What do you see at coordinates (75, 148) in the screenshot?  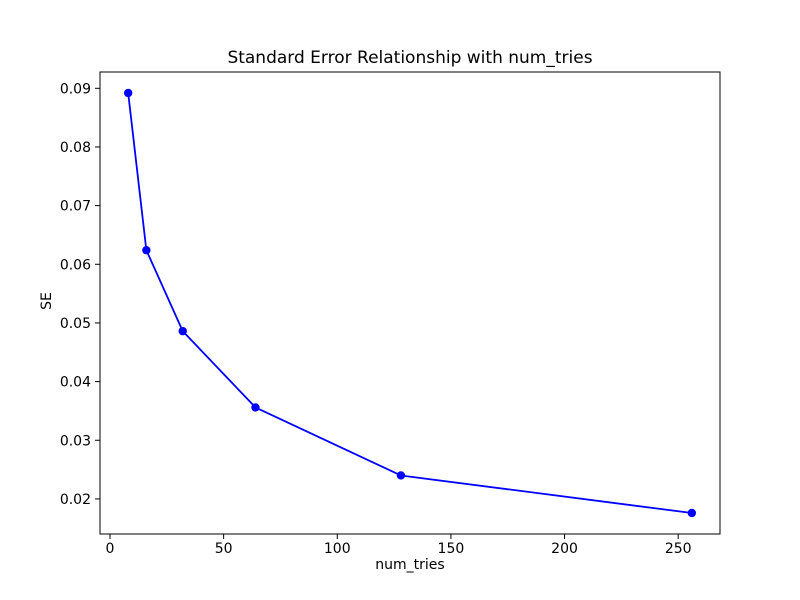 I see `y-tick-label: 0.08` at bounding box center [75, 148].